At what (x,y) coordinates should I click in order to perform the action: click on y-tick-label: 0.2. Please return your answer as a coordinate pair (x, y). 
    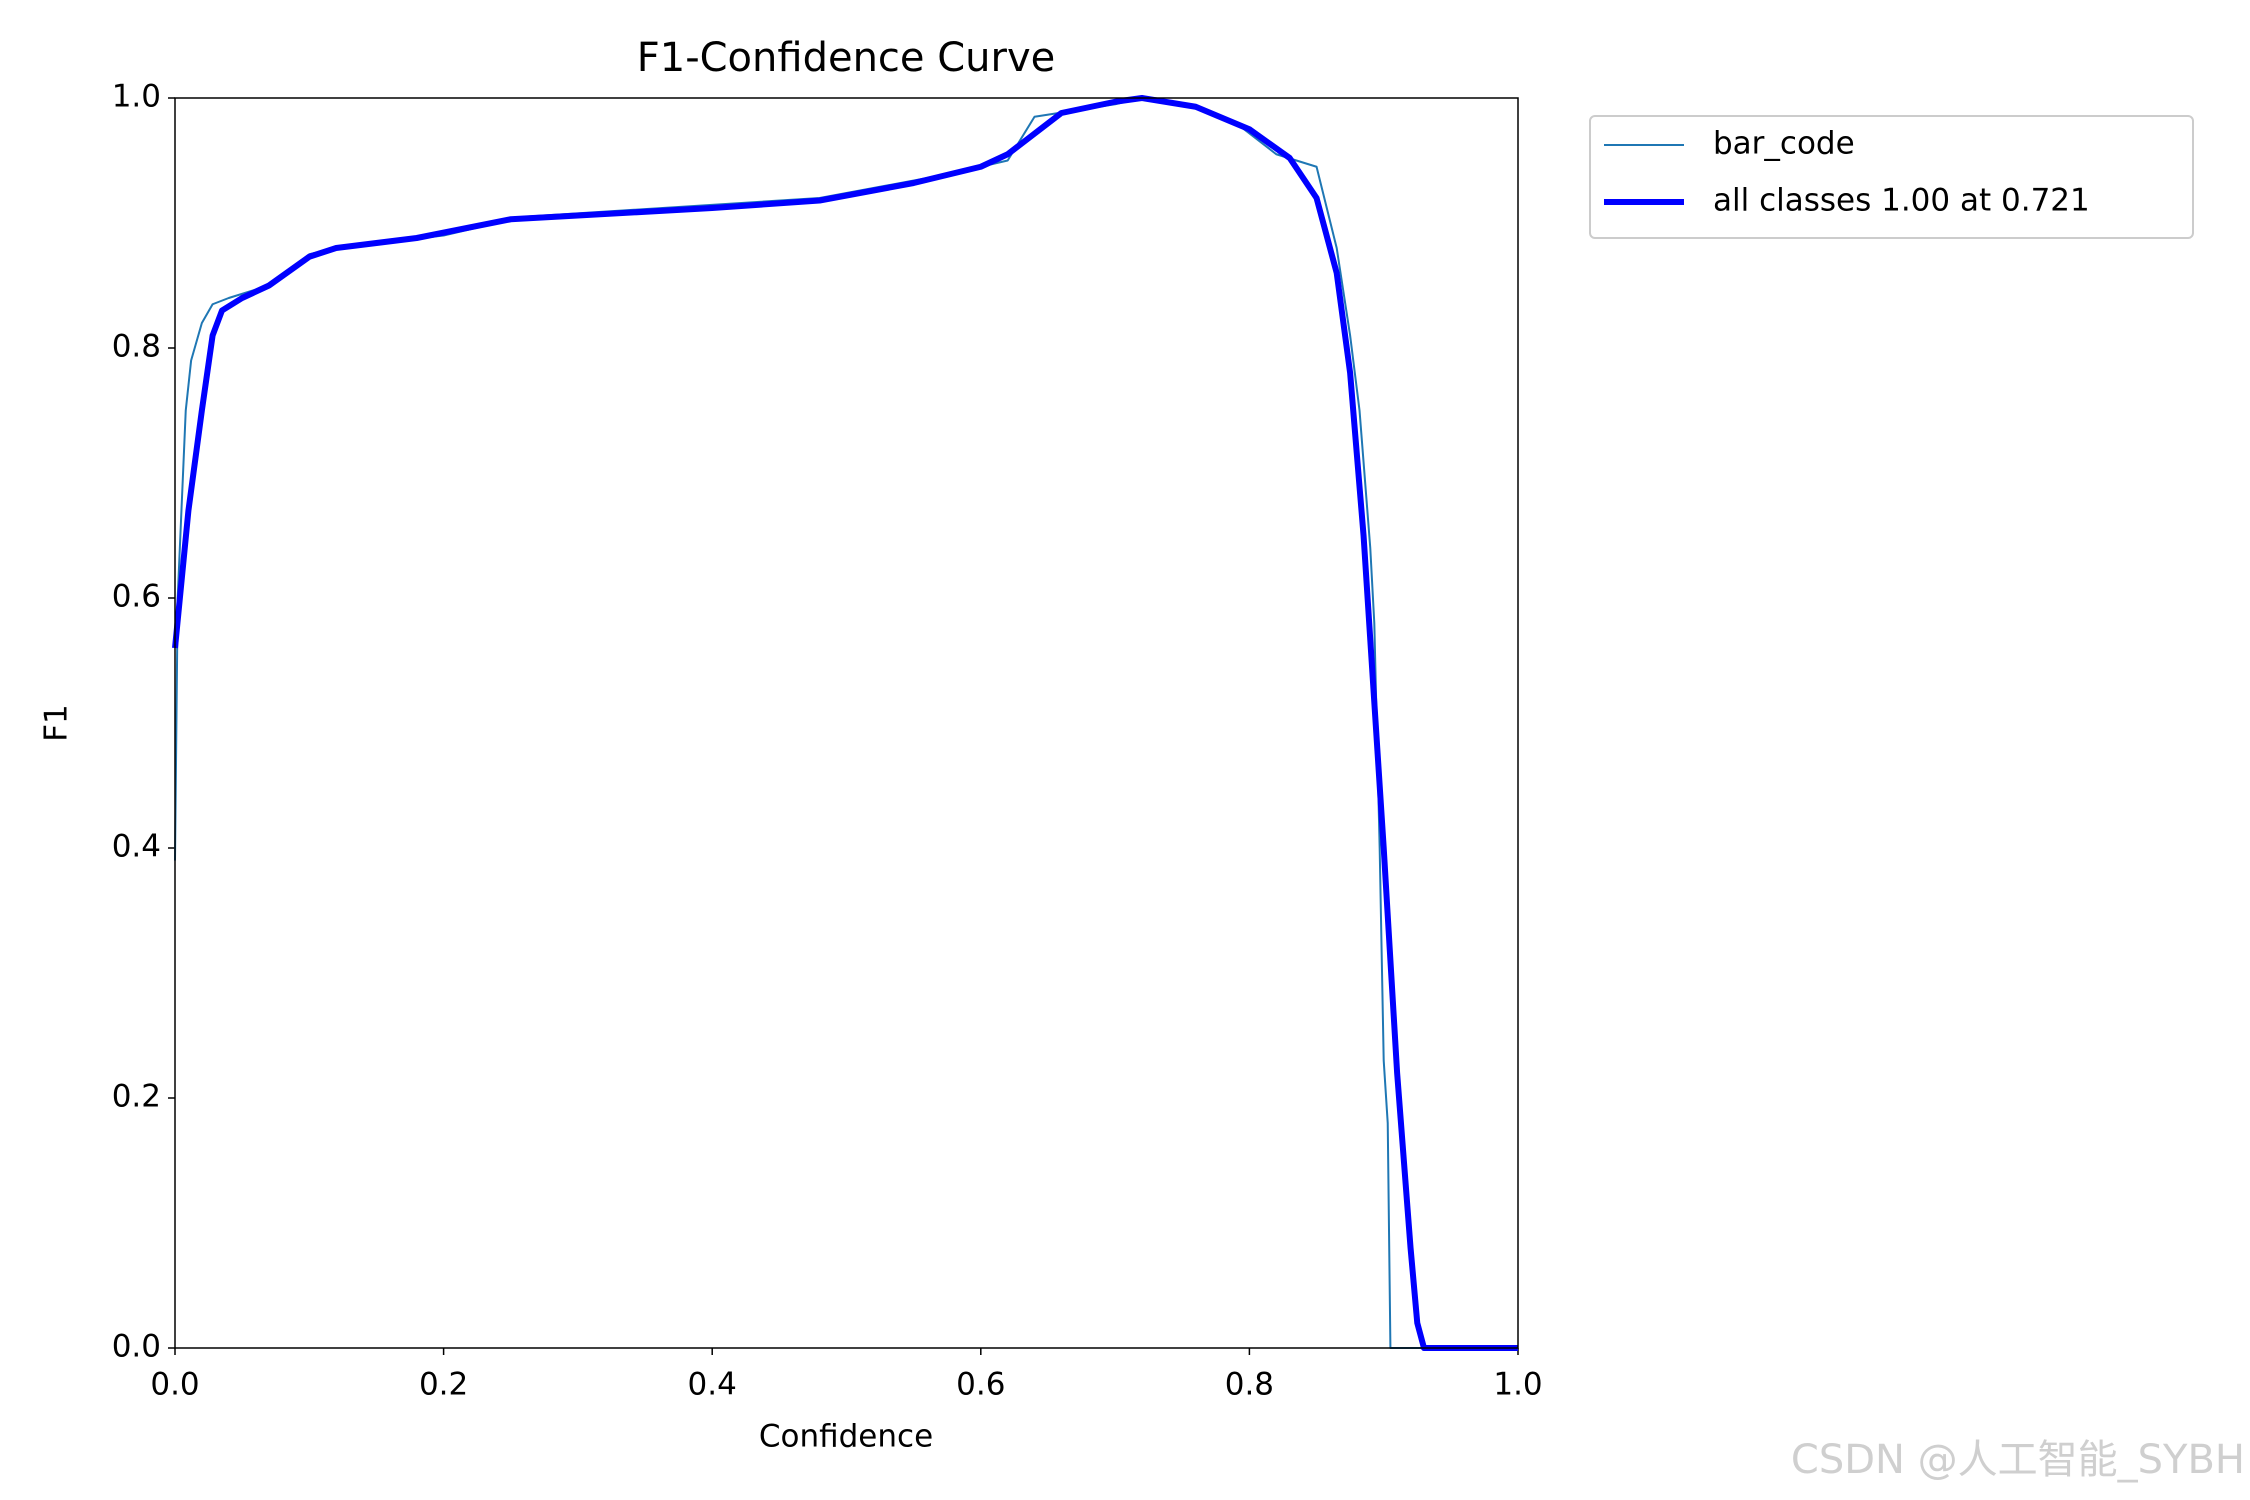
    Looking at the image, I should click on (136, 1097).